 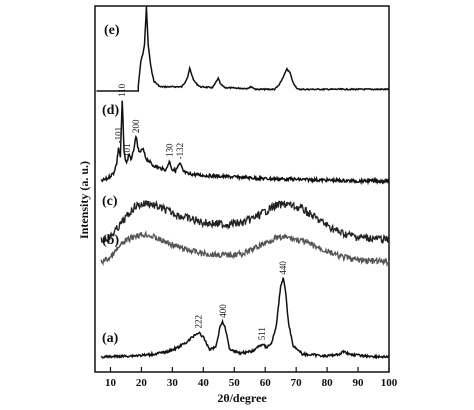 I want to click on series-label-d: (d), so click(x=110, y=110).